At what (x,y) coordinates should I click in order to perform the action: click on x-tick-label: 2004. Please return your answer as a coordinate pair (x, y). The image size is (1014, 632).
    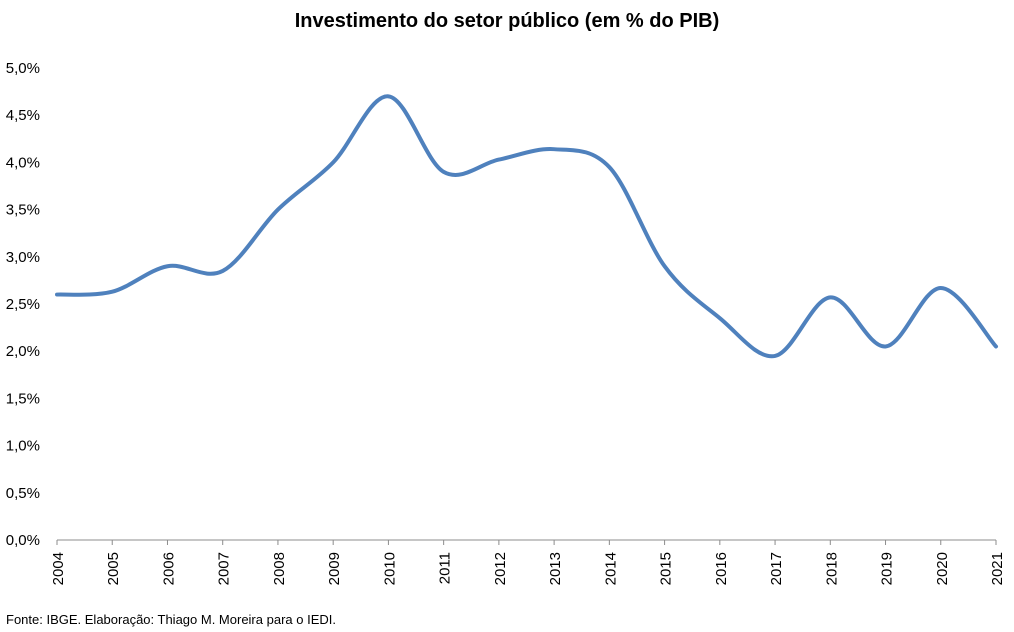
    Looking at the image, I should click on (58, 568).